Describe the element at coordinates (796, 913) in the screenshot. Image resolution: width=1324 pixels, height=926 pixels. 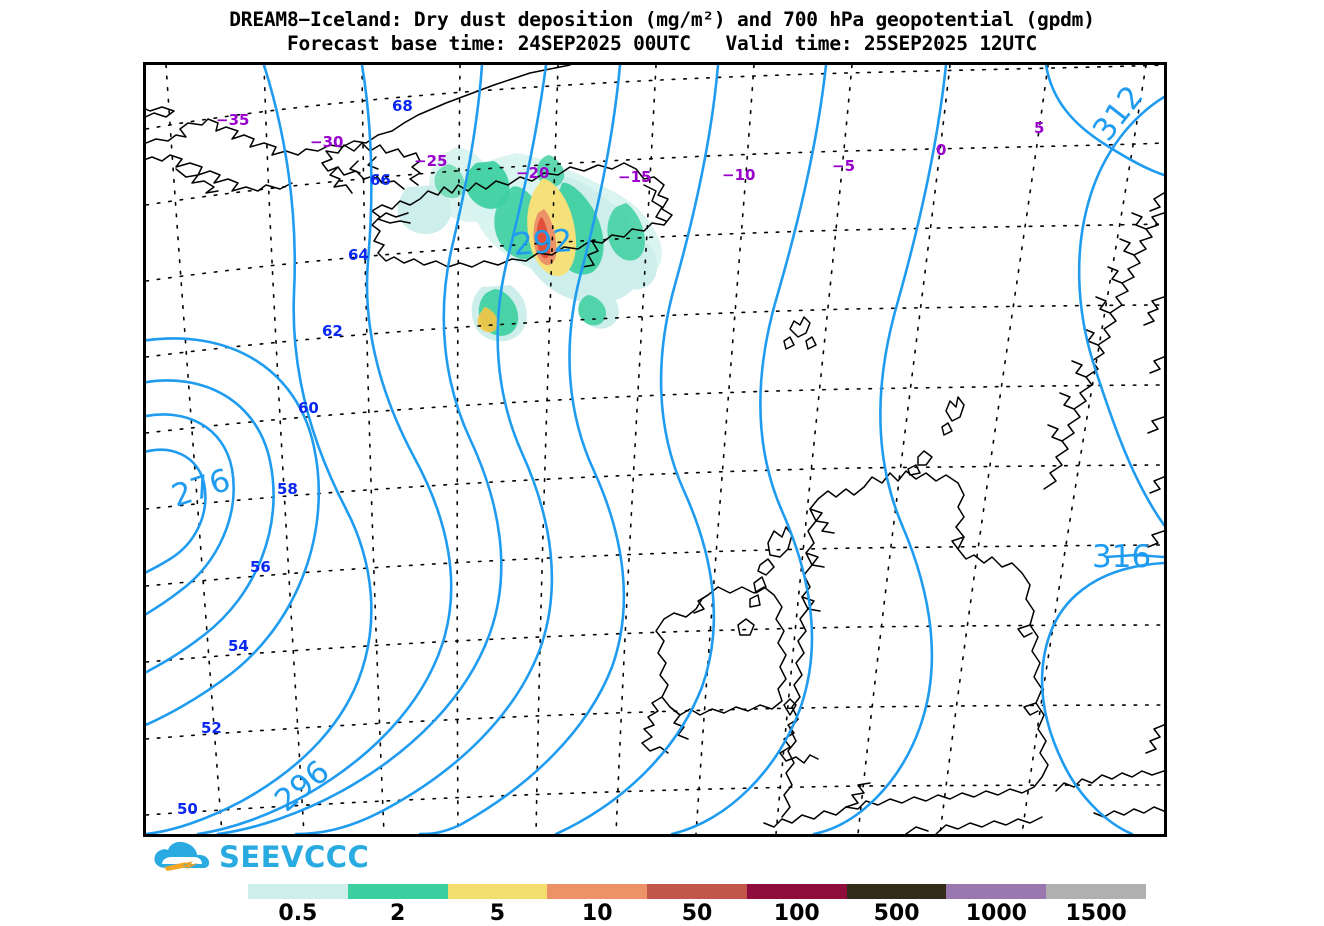
I see `colorbar-label-100: 100` at that location.